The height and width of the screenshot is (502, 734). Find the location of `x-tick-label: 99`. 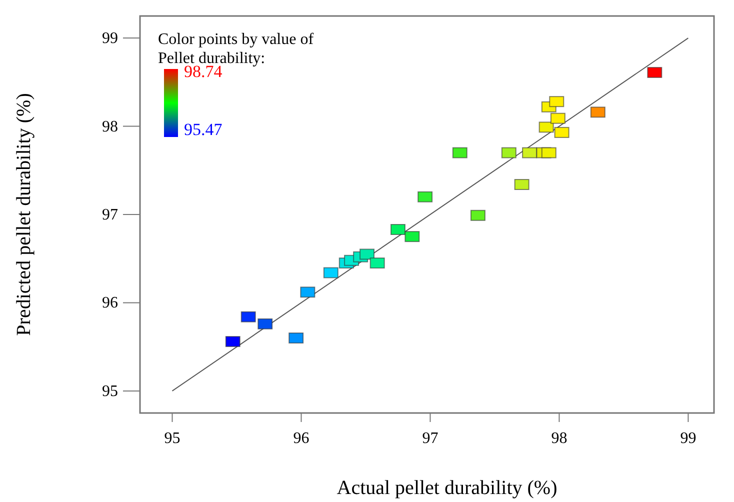

x-tick-label: 99 is located at coordinates (688, 438).